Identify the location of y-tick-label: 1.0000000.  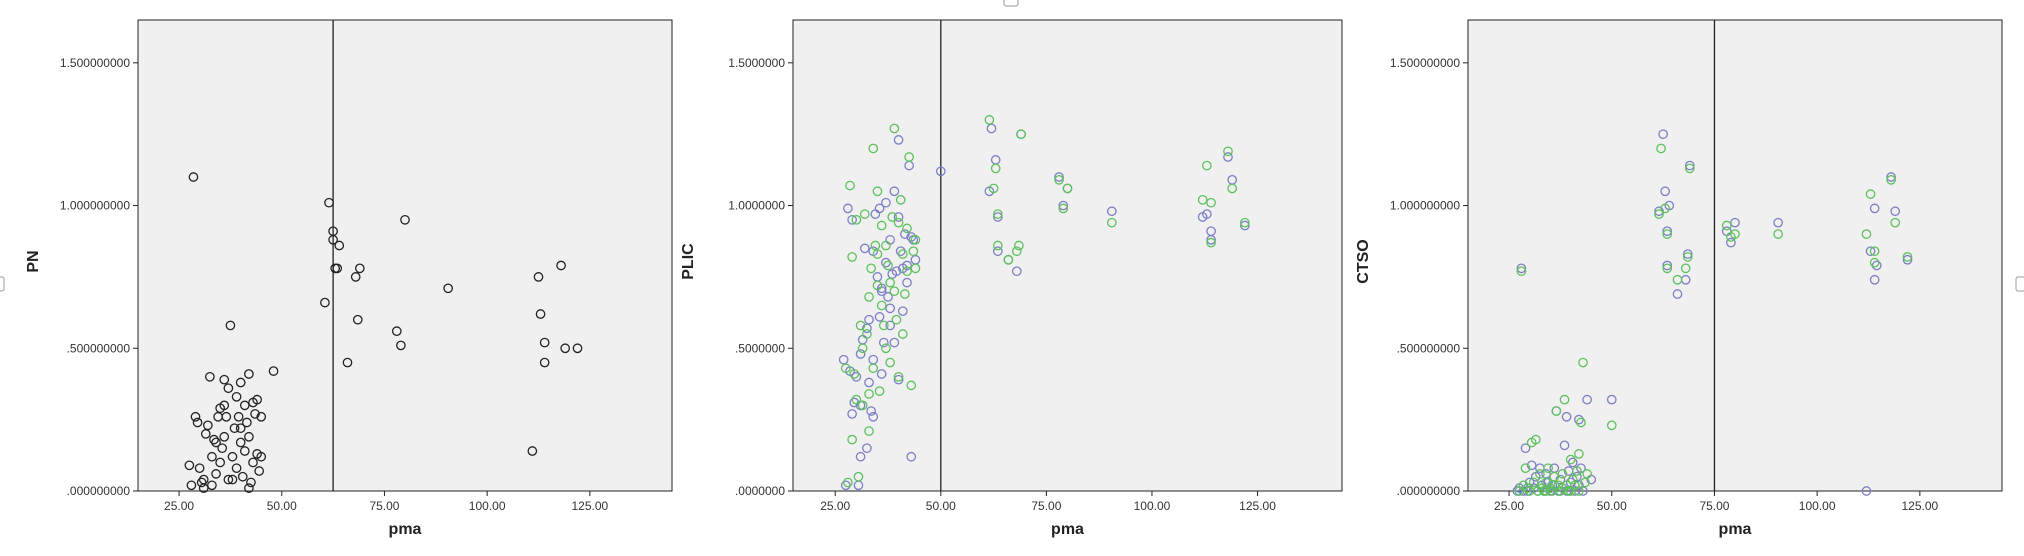
(756, 206).